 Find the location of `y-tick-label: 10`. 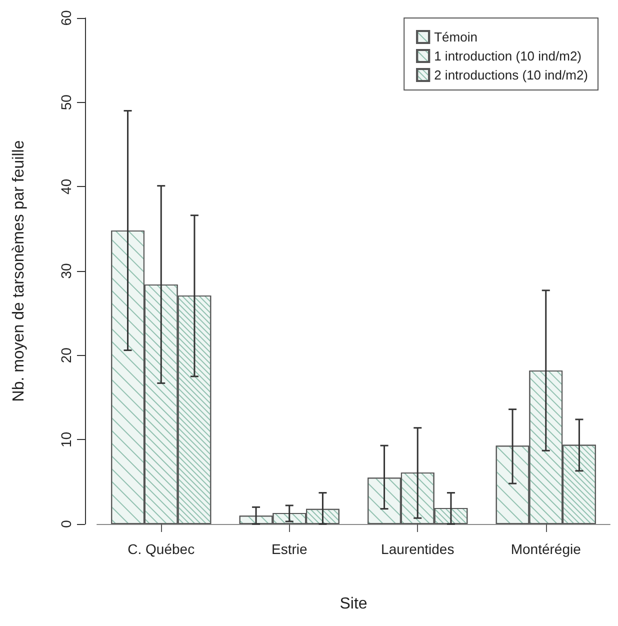

y-tick-label: 10 is located at coordinates (66, 440).